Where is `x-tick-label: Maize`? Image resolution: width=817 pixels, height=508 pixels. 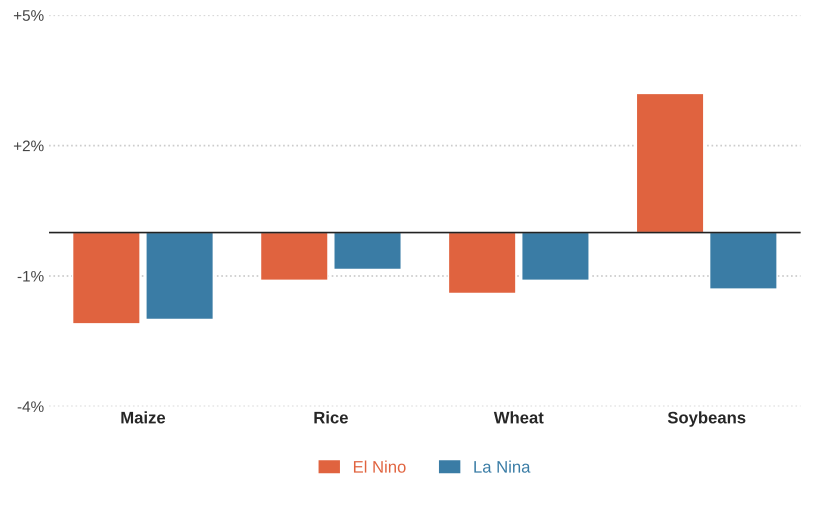 x-tick-label: Maize is located at coordinates (143, 417).